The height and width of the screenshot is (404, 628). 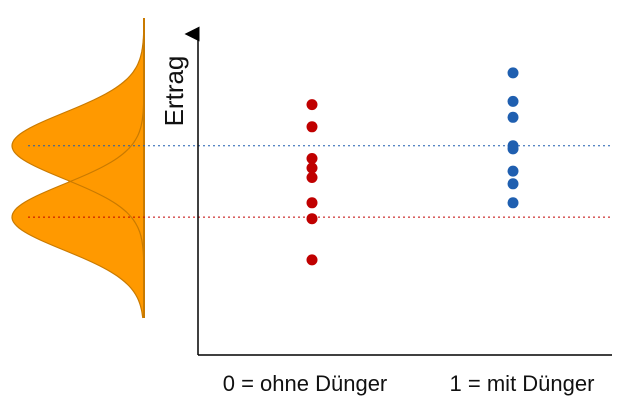 I want to click on x-tick-label-ohne-duenger: 0 = ohne Dünger, so click(x=305, y=383).